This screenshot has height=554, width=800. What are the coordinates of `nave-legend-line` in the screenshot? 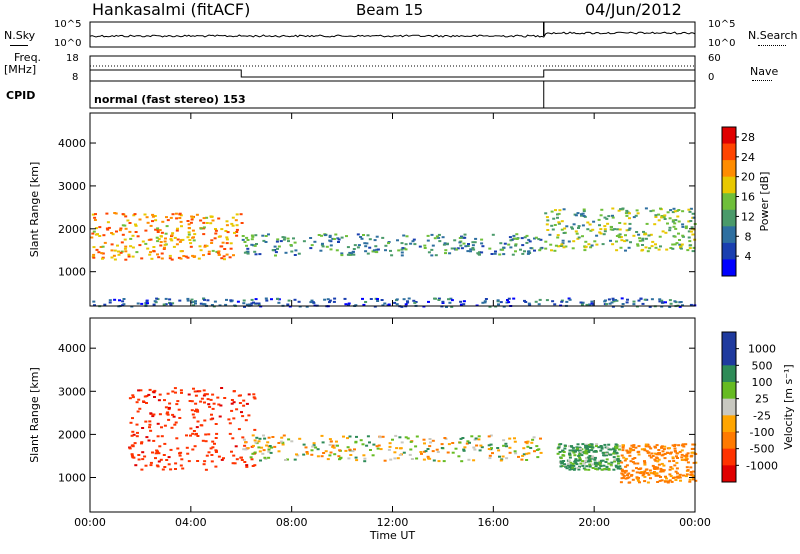 It's located at (762, 80).